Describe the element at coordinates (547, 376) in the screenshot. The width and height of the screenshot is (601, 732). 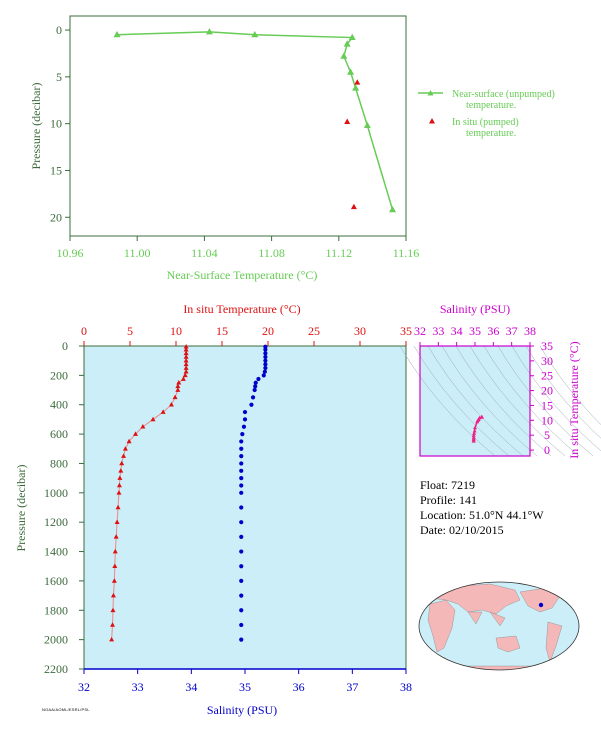
I see `ts-y-tick-label: 25` at that location.